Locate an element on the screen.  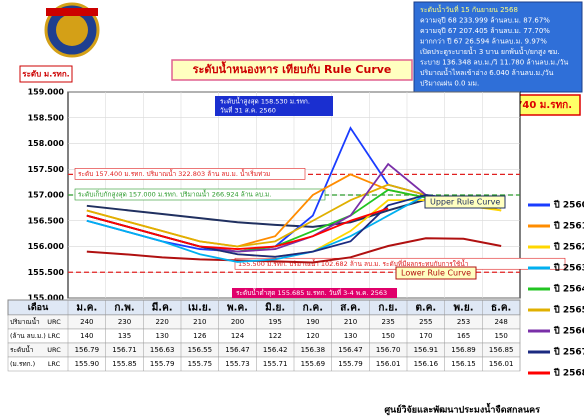
lrc-label-box is located at coordinates (436, 273).